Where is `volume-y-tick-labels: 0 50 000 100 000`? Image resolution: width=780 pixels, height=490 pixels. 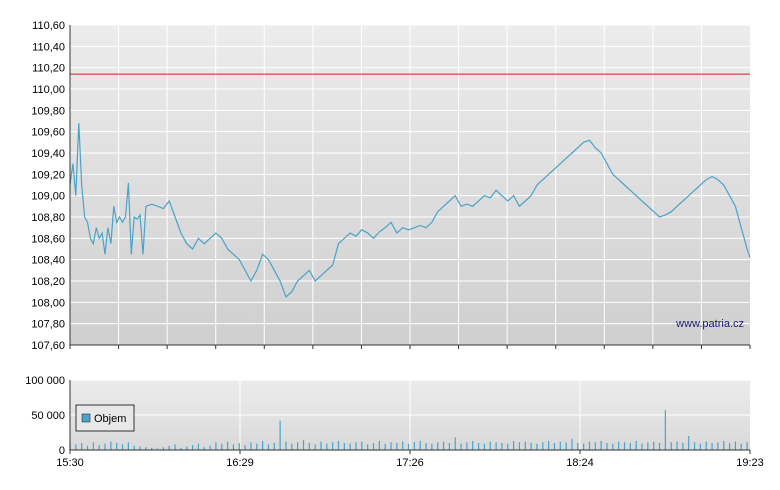 volume-y-tick-labels: 0 50 000 100 000 is located at coordinates (45, 416).